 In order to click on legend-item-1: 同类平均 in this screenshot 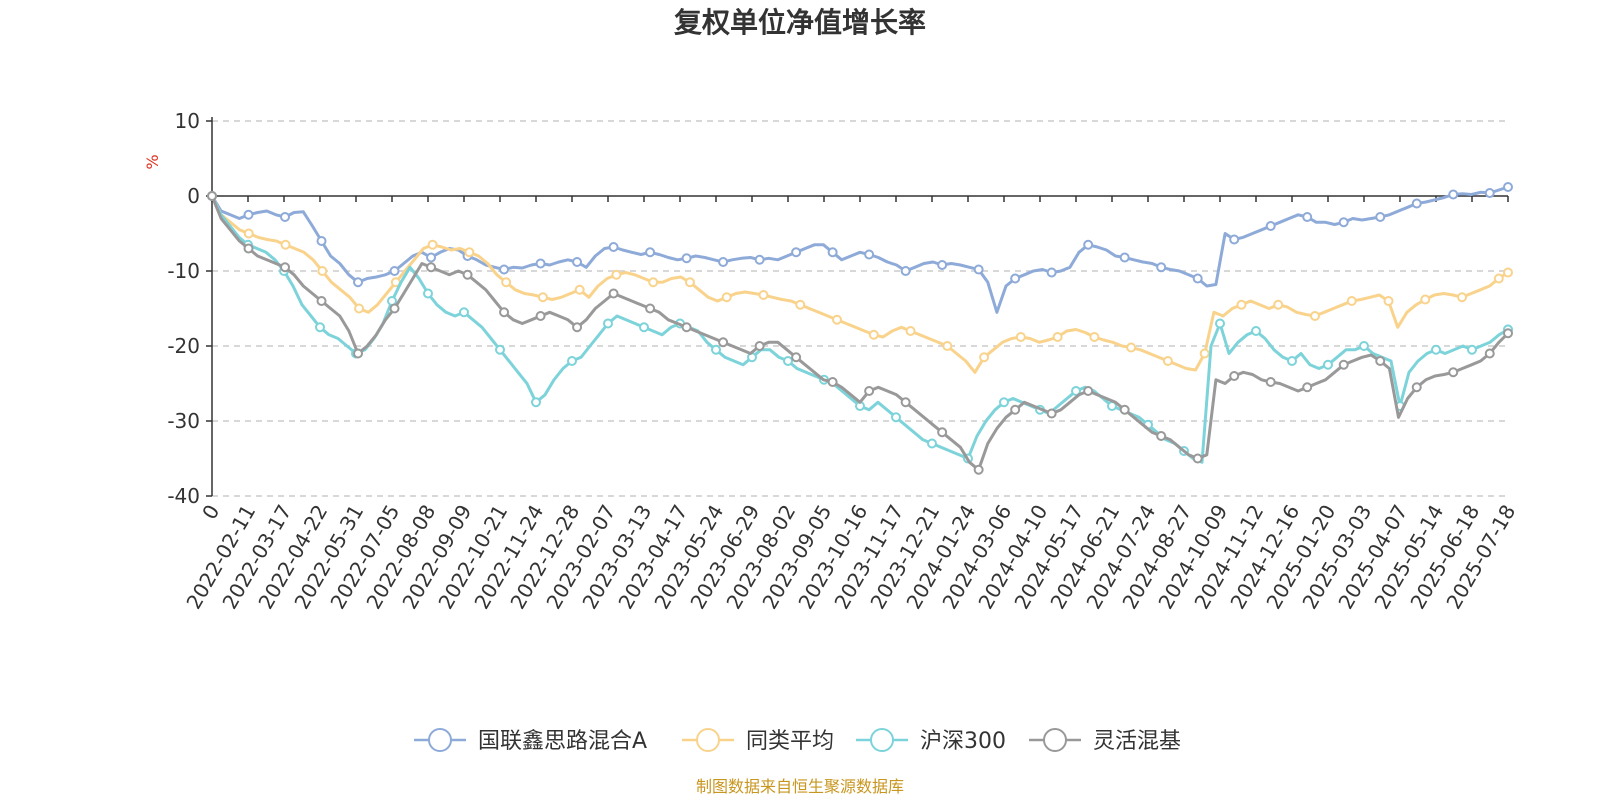, I will do `click(758, 741)`.